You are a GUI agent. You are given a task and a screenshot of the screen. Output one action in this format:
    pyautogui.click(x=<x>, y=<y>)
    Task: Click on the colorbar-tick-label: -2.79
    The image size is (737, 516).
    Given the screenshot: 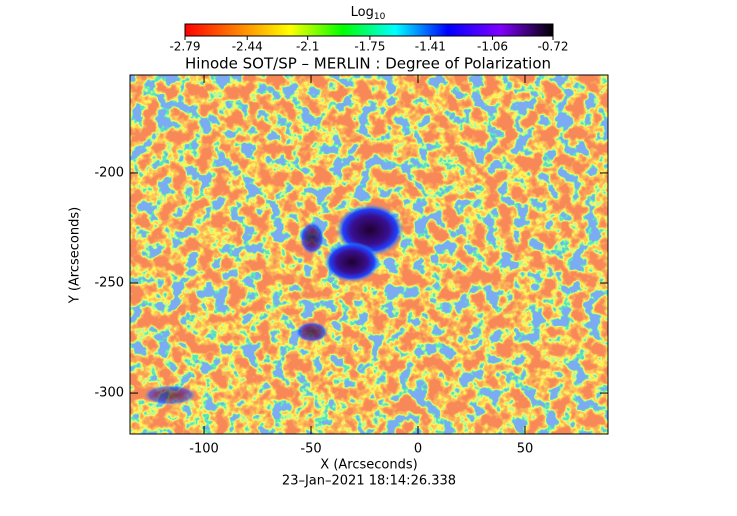 What is the action you would take?
    pyautogui.click(x=184, y=47)
    